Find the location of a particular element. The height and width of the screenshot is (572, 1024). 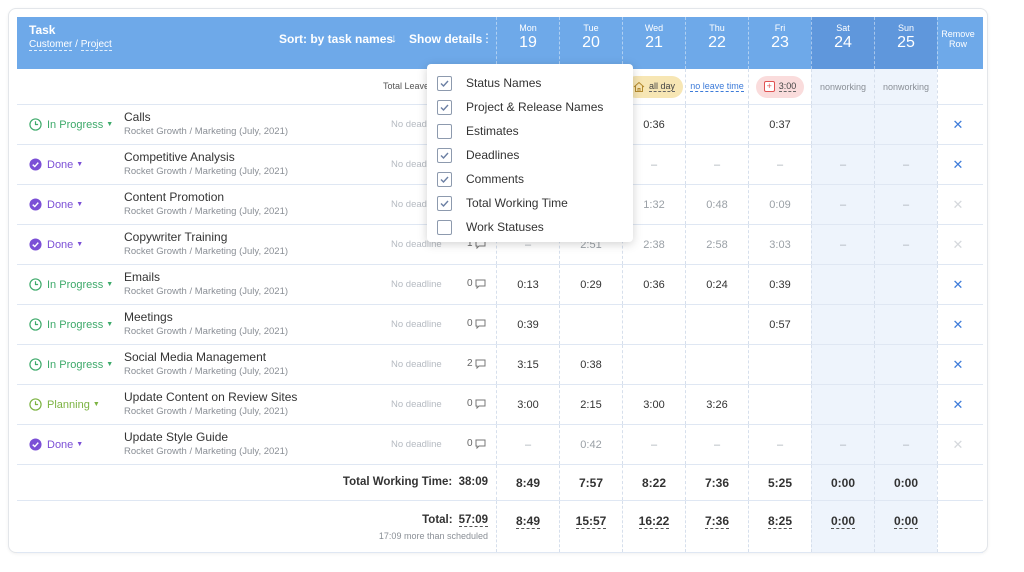

time-cell: 3:15 is located at coordinates (527, 364).